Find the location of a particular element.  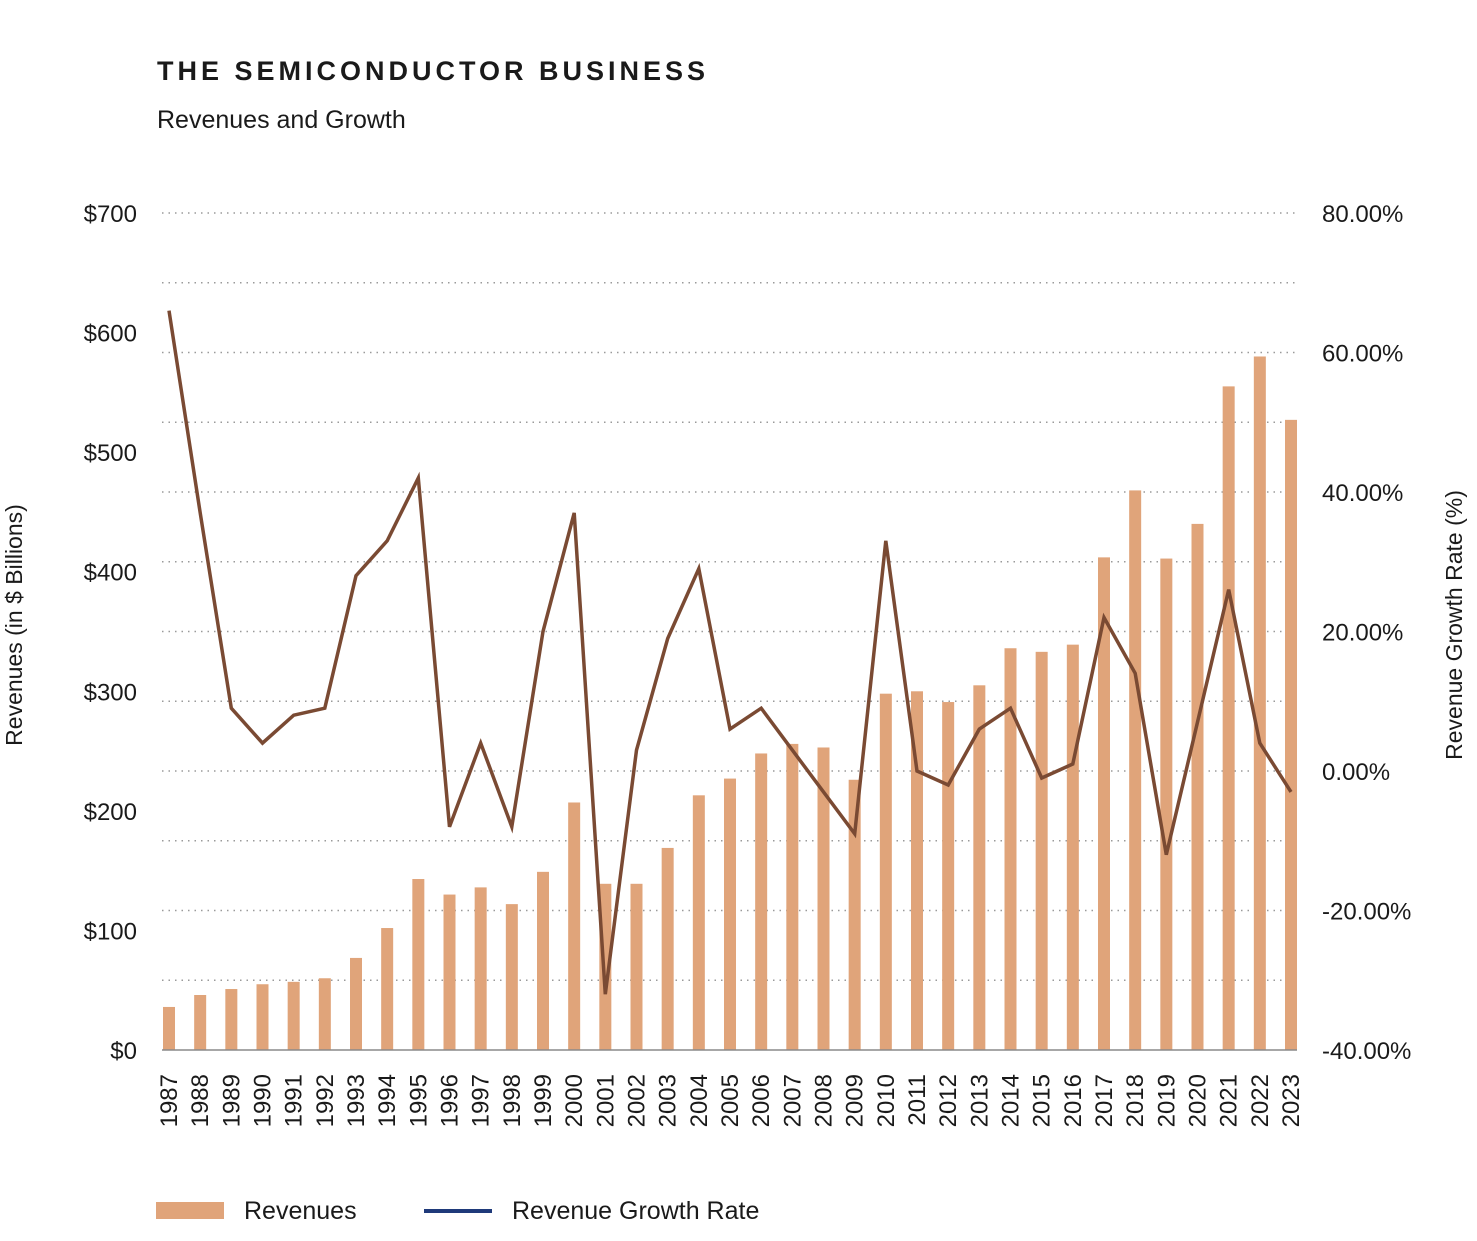

x-tick-label-1991: 1991 is located at coordinates (294, 1100).